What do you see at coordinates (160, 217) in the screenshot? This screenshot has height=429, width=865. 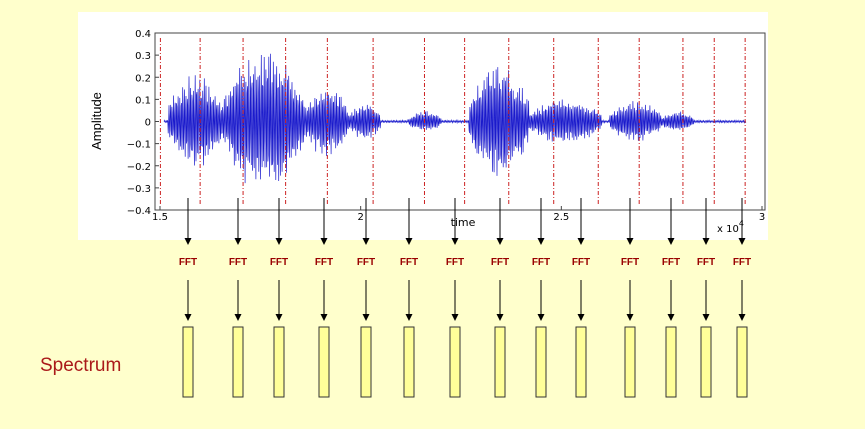 I see `x-tick-label: 1.5` at bounding box center [160, 217].